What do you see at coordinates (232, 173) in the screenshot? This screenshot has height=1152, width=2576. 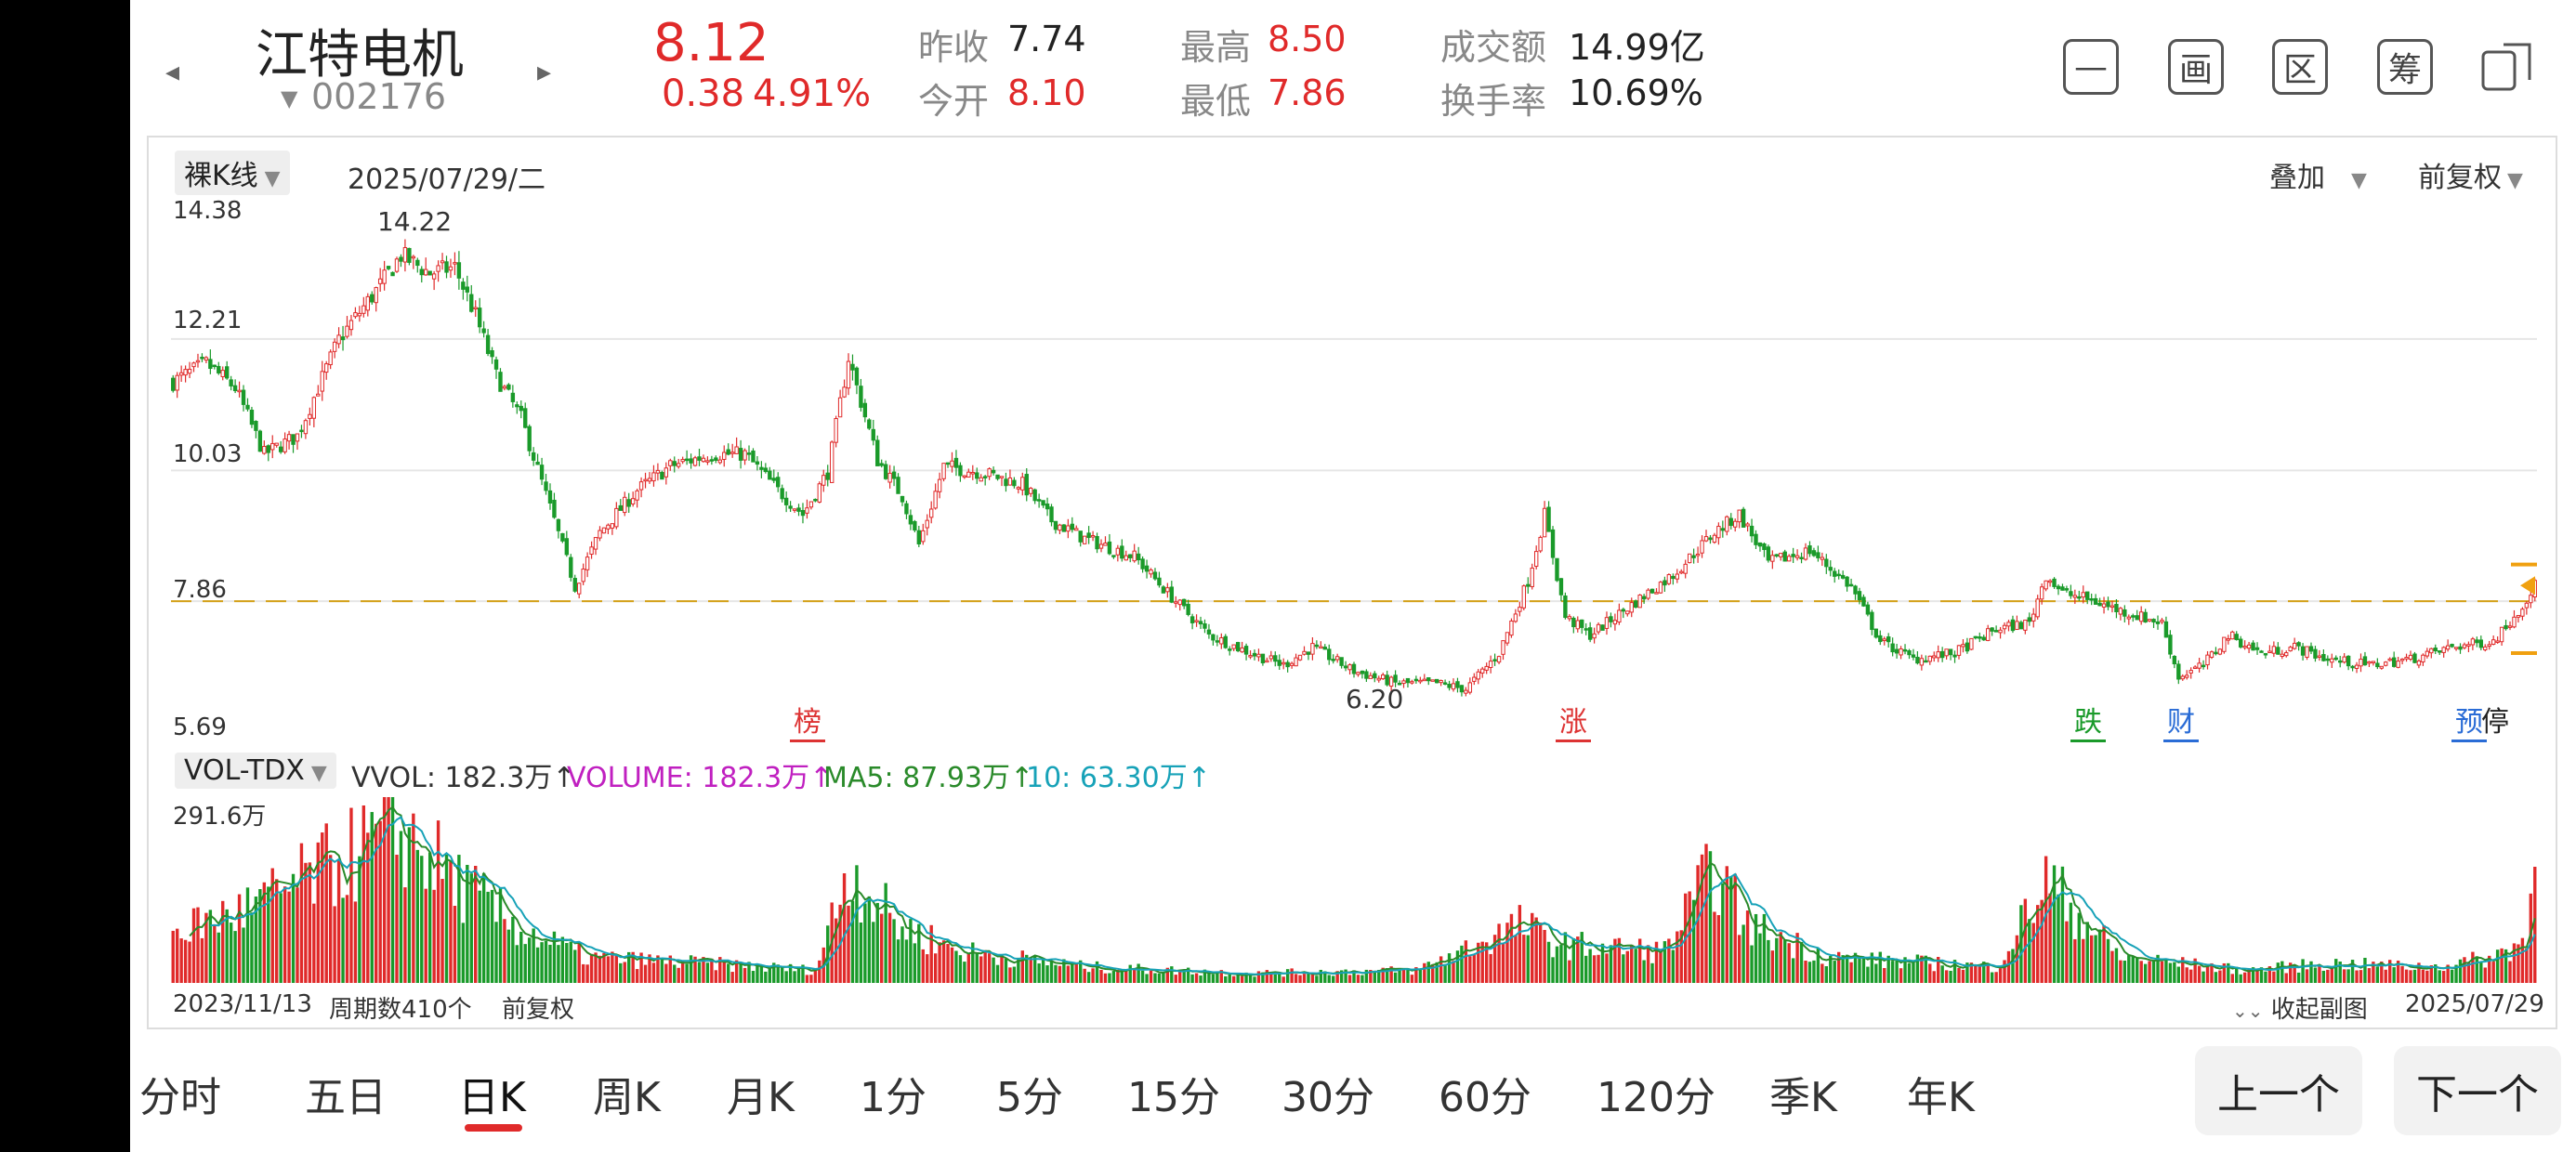 I see `kline-type-select: 裸K线 ▼` at bounding box center [232, 173].